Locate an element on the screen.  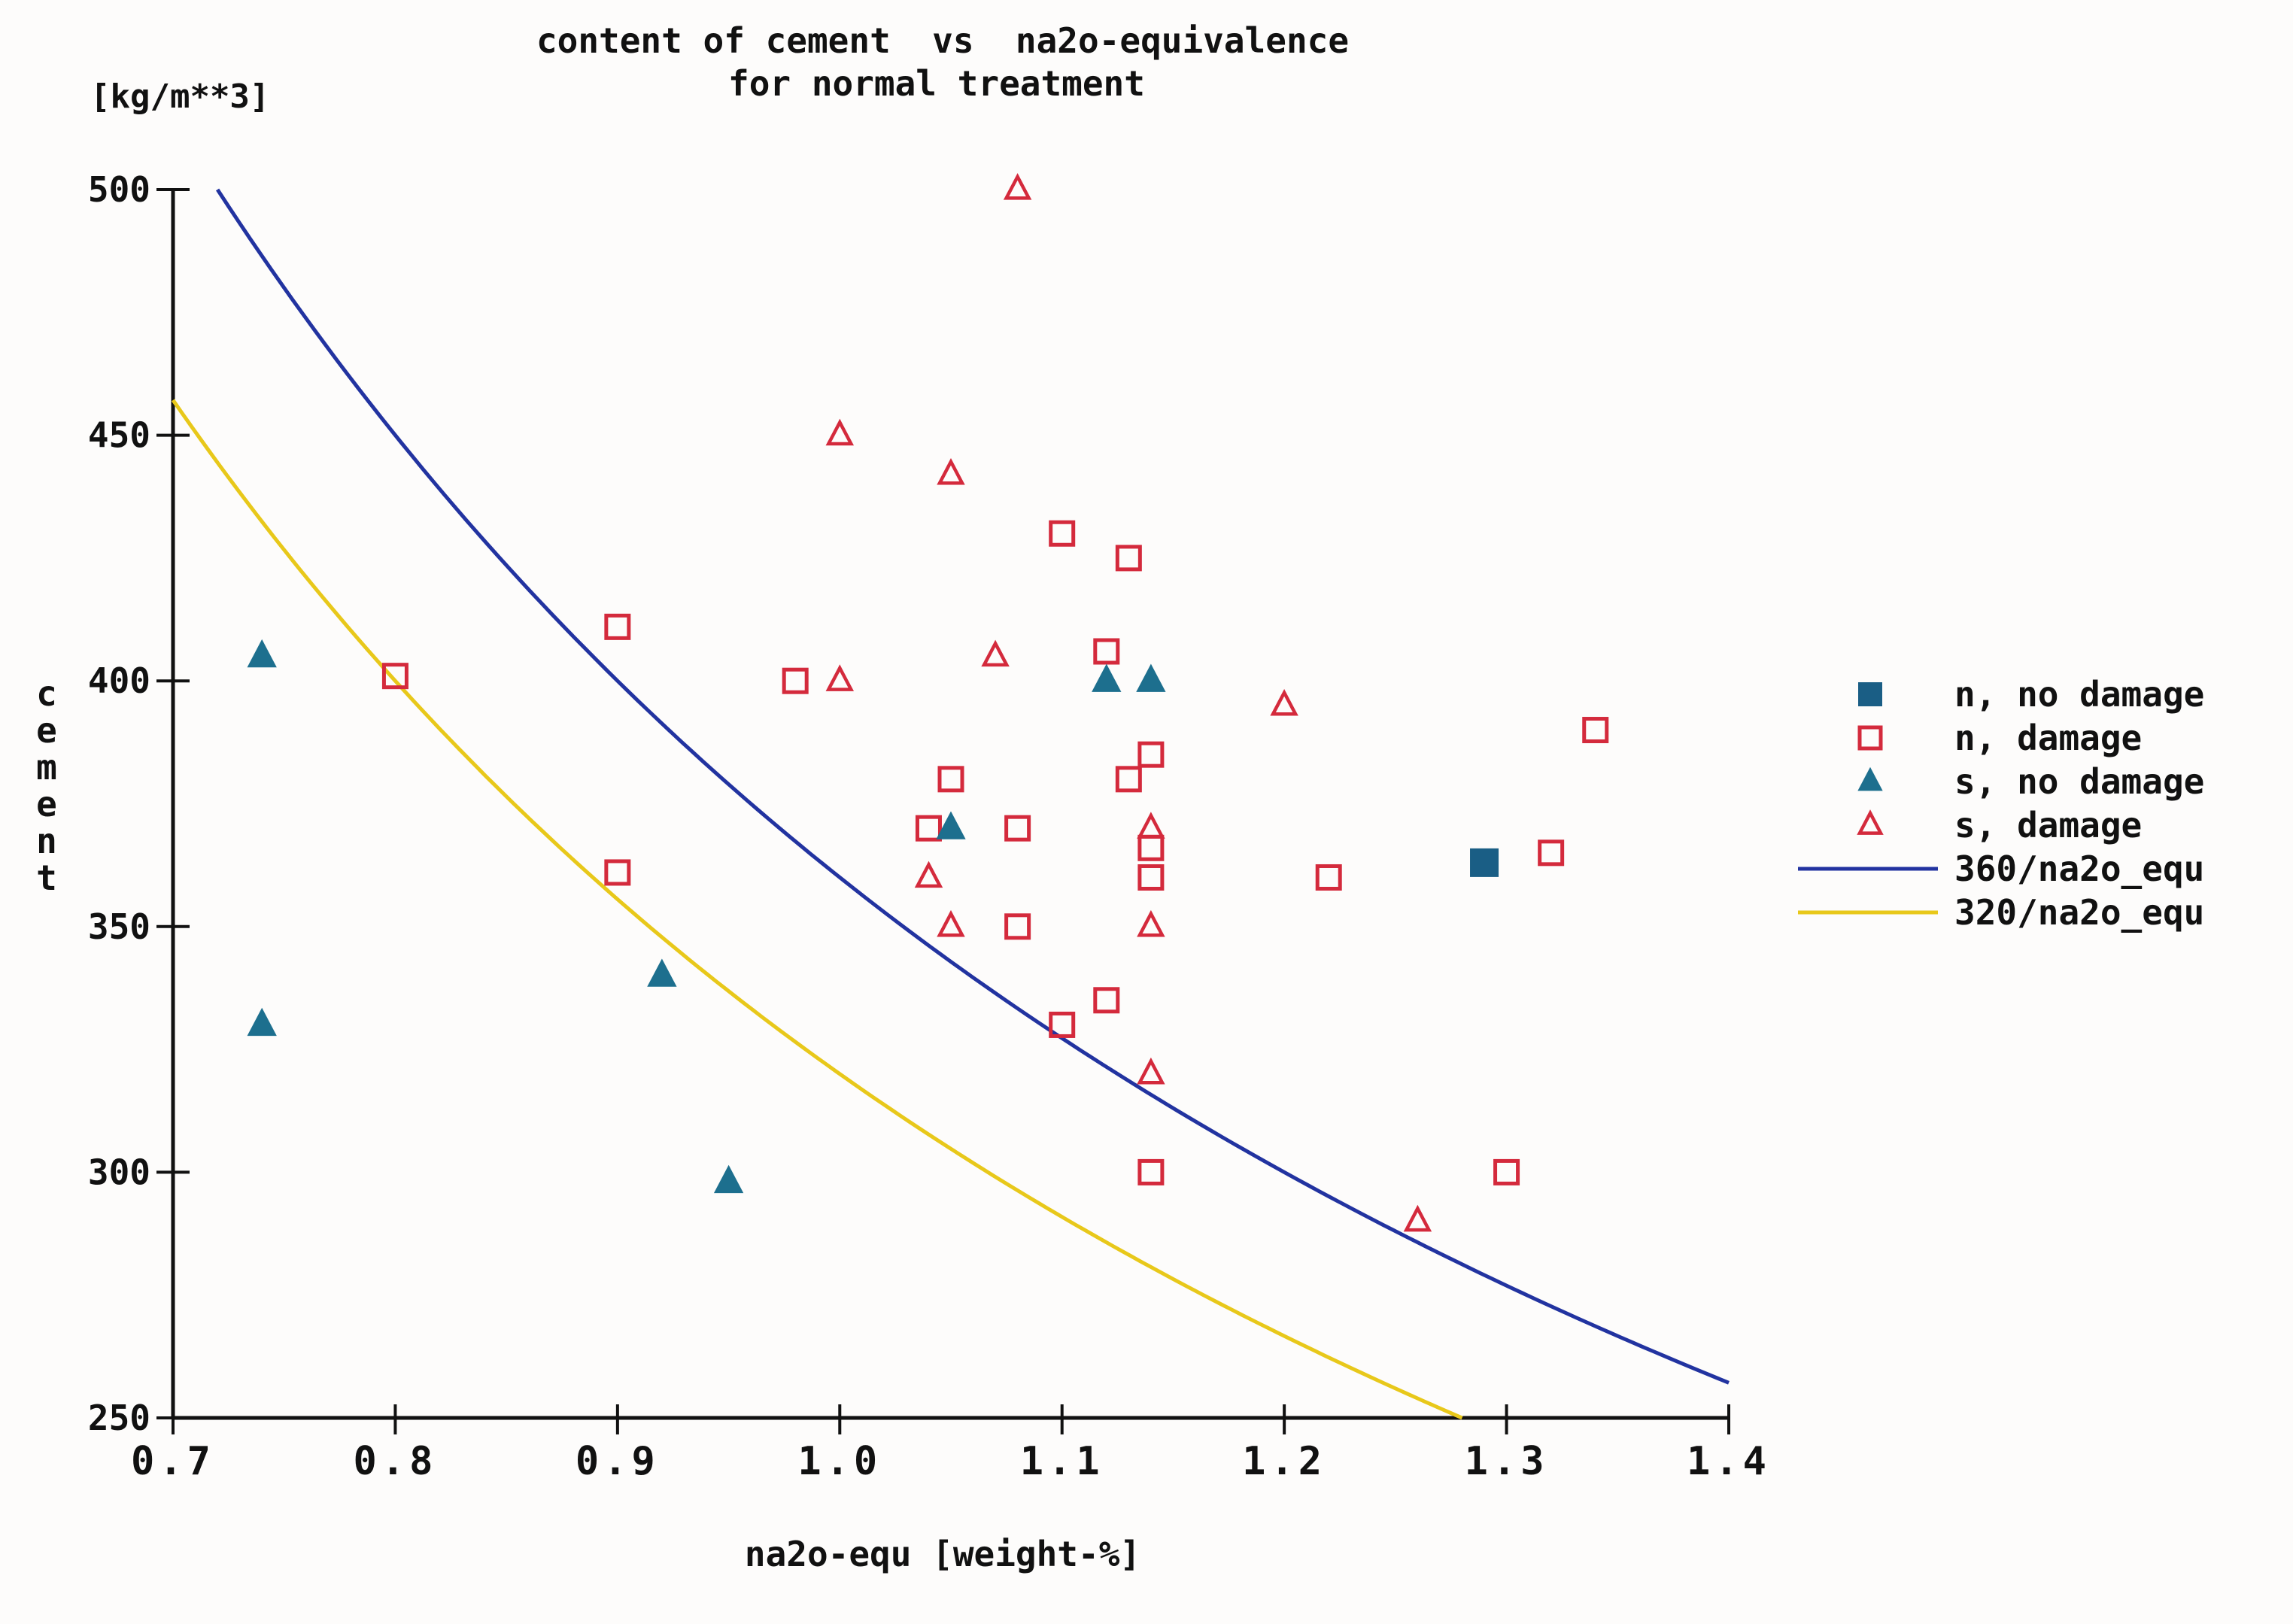
y-tick-label: 500 is located at coordinates (119, 189).